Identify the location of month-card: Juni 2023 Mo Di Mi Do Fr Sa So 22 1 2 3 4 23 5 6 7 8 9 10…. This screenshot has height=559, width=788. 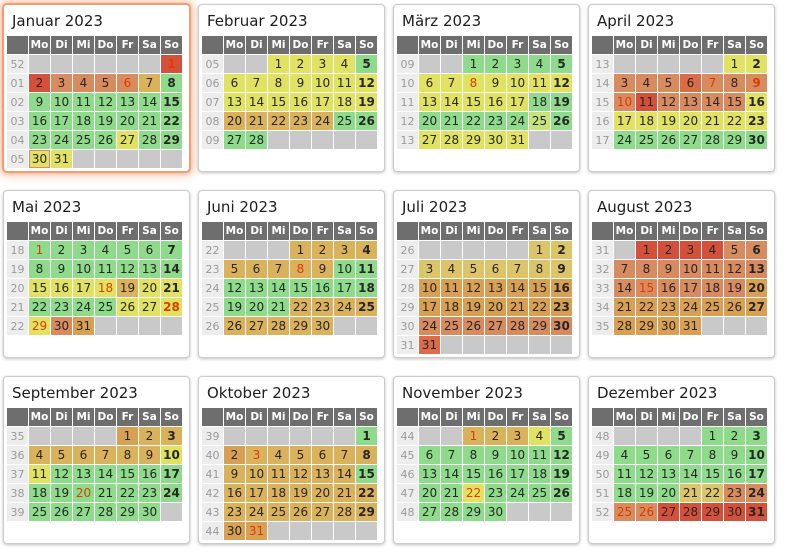
(291, 274).